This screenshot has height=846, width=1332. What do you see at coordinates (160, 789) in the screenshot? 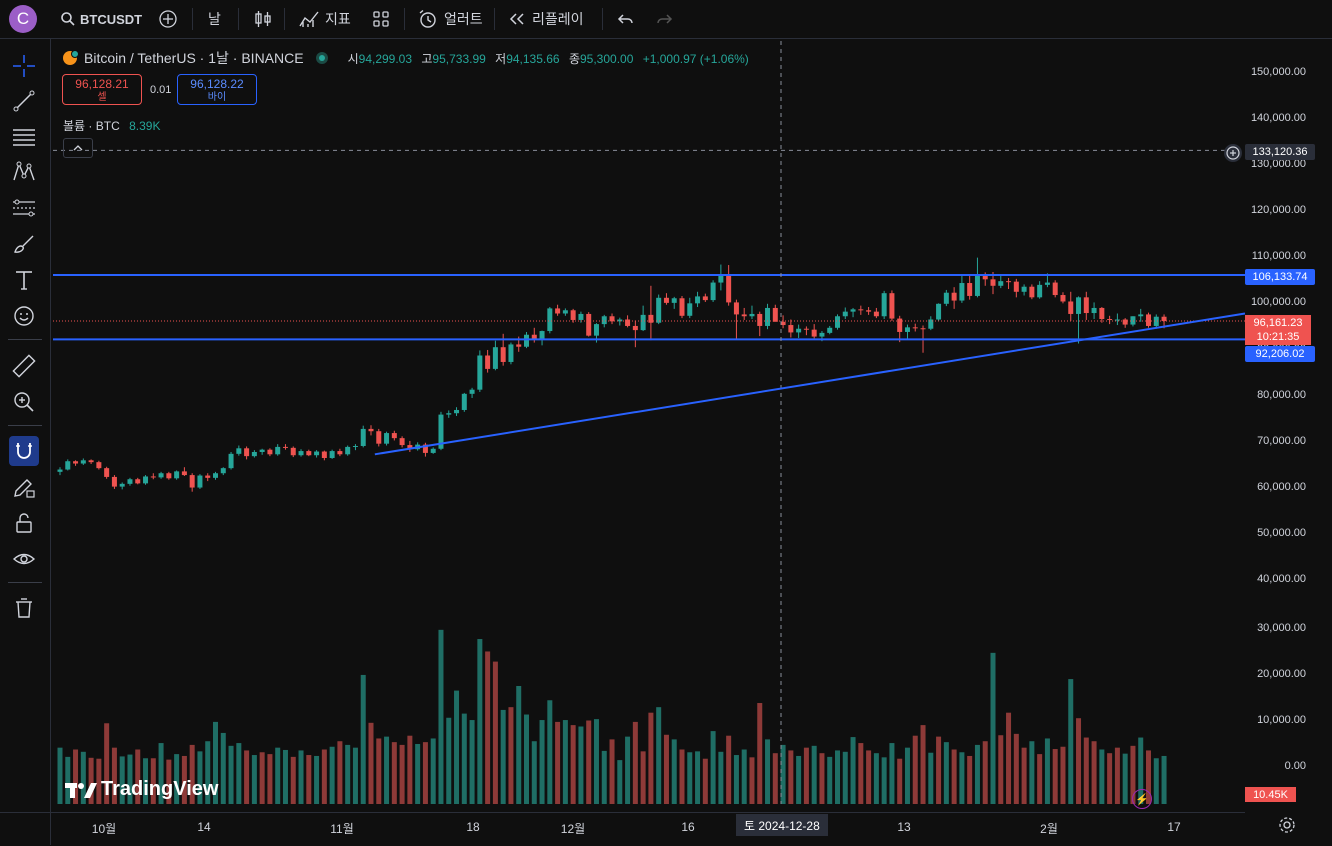
I see `watermark-text: TradingView` at bounding box center [160, 789].